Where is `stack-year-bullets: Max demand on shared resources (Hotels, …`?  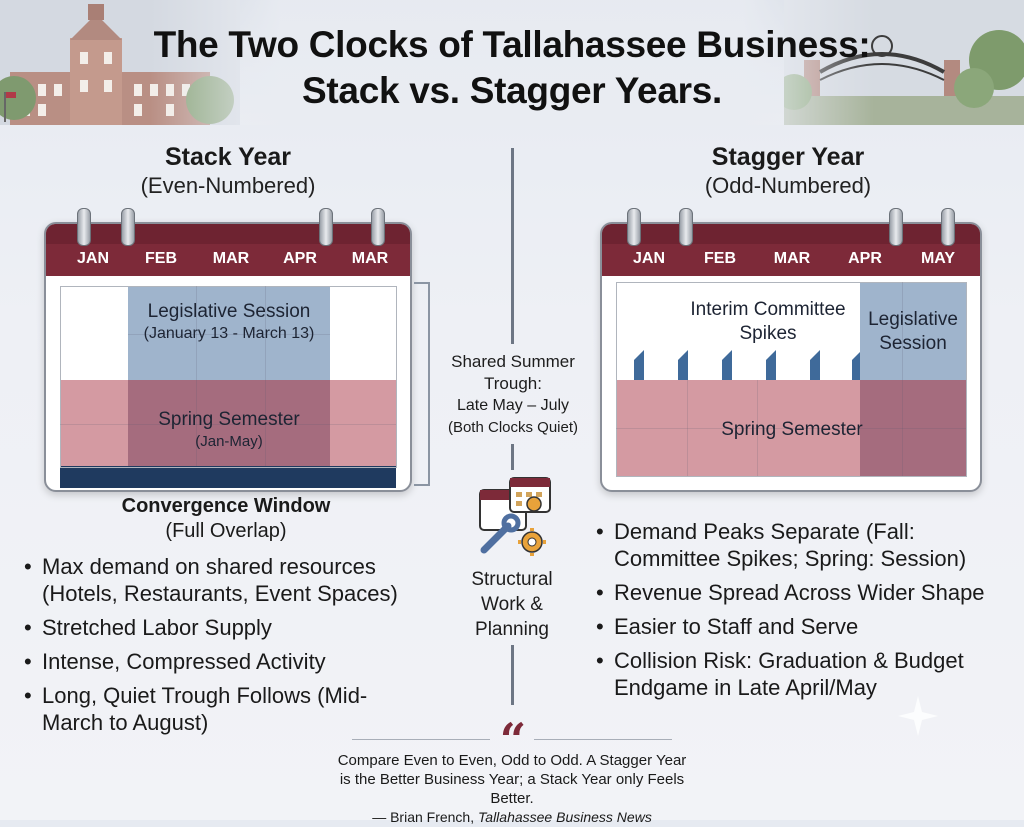
stack-year-bullets: Max demand on shared resources (Hotels, … is located at coordinates (224, 648).